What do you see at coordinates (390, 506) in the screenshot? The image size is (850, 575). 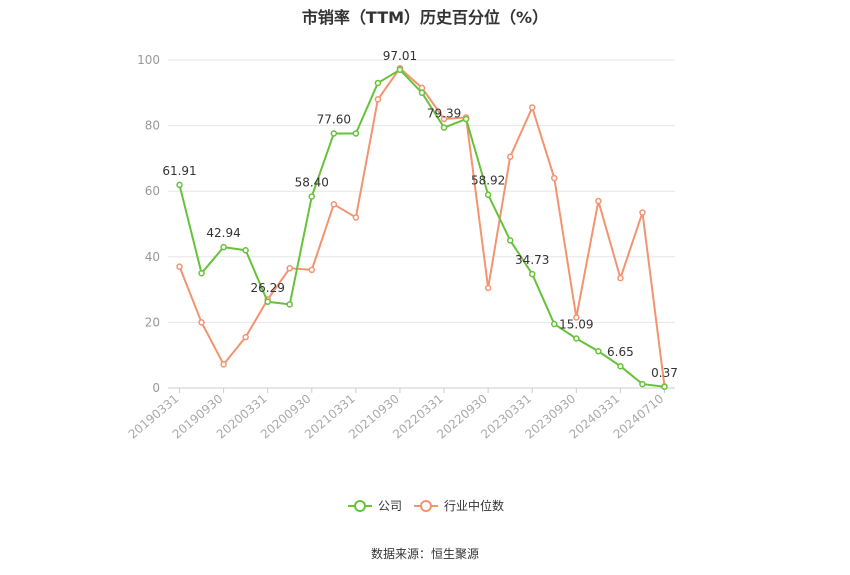 I see `legend-company-label: 公司` at bounding box center [390, 506].